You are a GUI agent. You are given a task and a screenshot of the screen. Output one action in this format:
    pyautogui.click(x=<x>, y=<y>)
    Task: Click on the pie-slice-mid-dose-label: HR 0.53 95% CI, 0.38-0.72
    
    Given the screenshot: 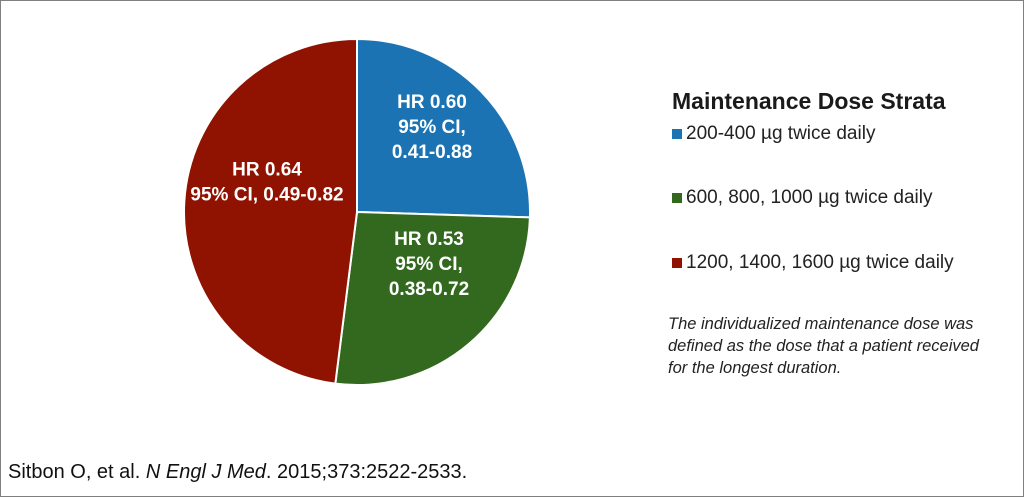 What is the action you would take?
    pyautogui.click(x=429, y=264)
    